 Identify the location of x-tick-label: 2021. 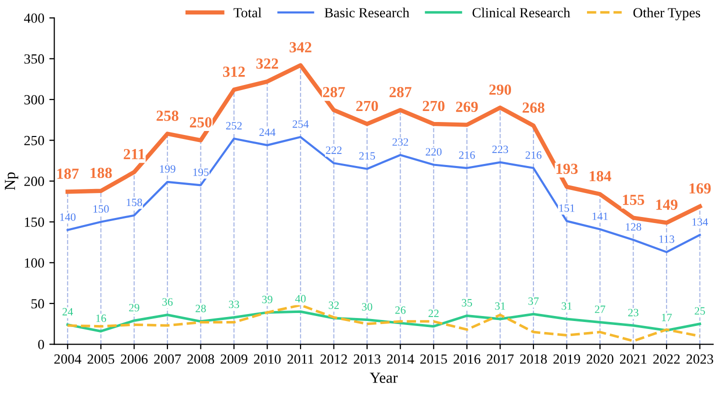
(633, 359).